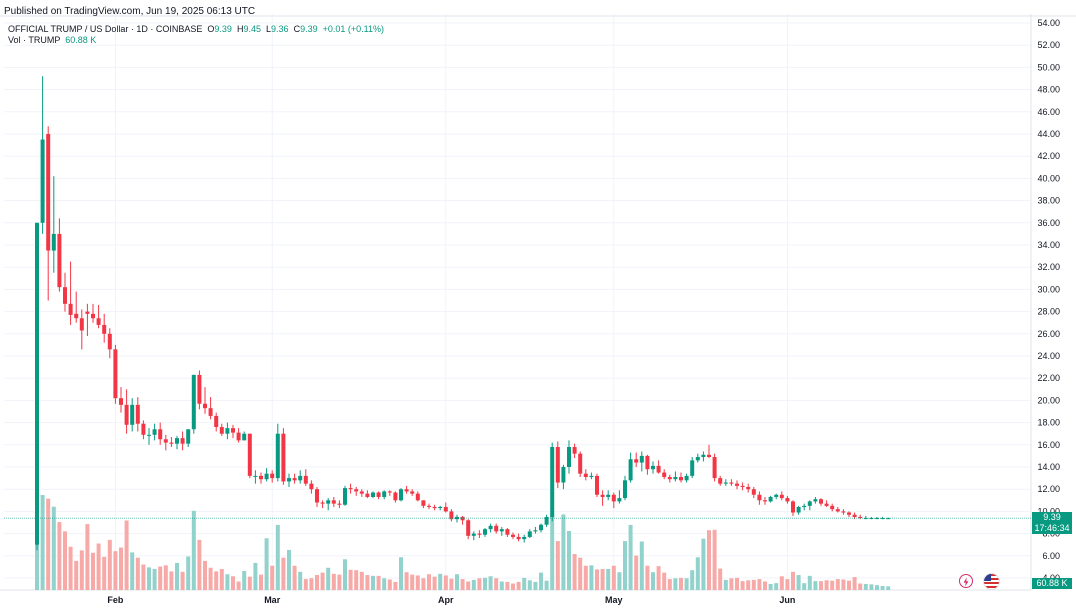  What do you see at coordinates (1052, 523) in the screenshot?
I see `last-price-badge: 9.39 17:46:34` at bounding box center [1052, 523].